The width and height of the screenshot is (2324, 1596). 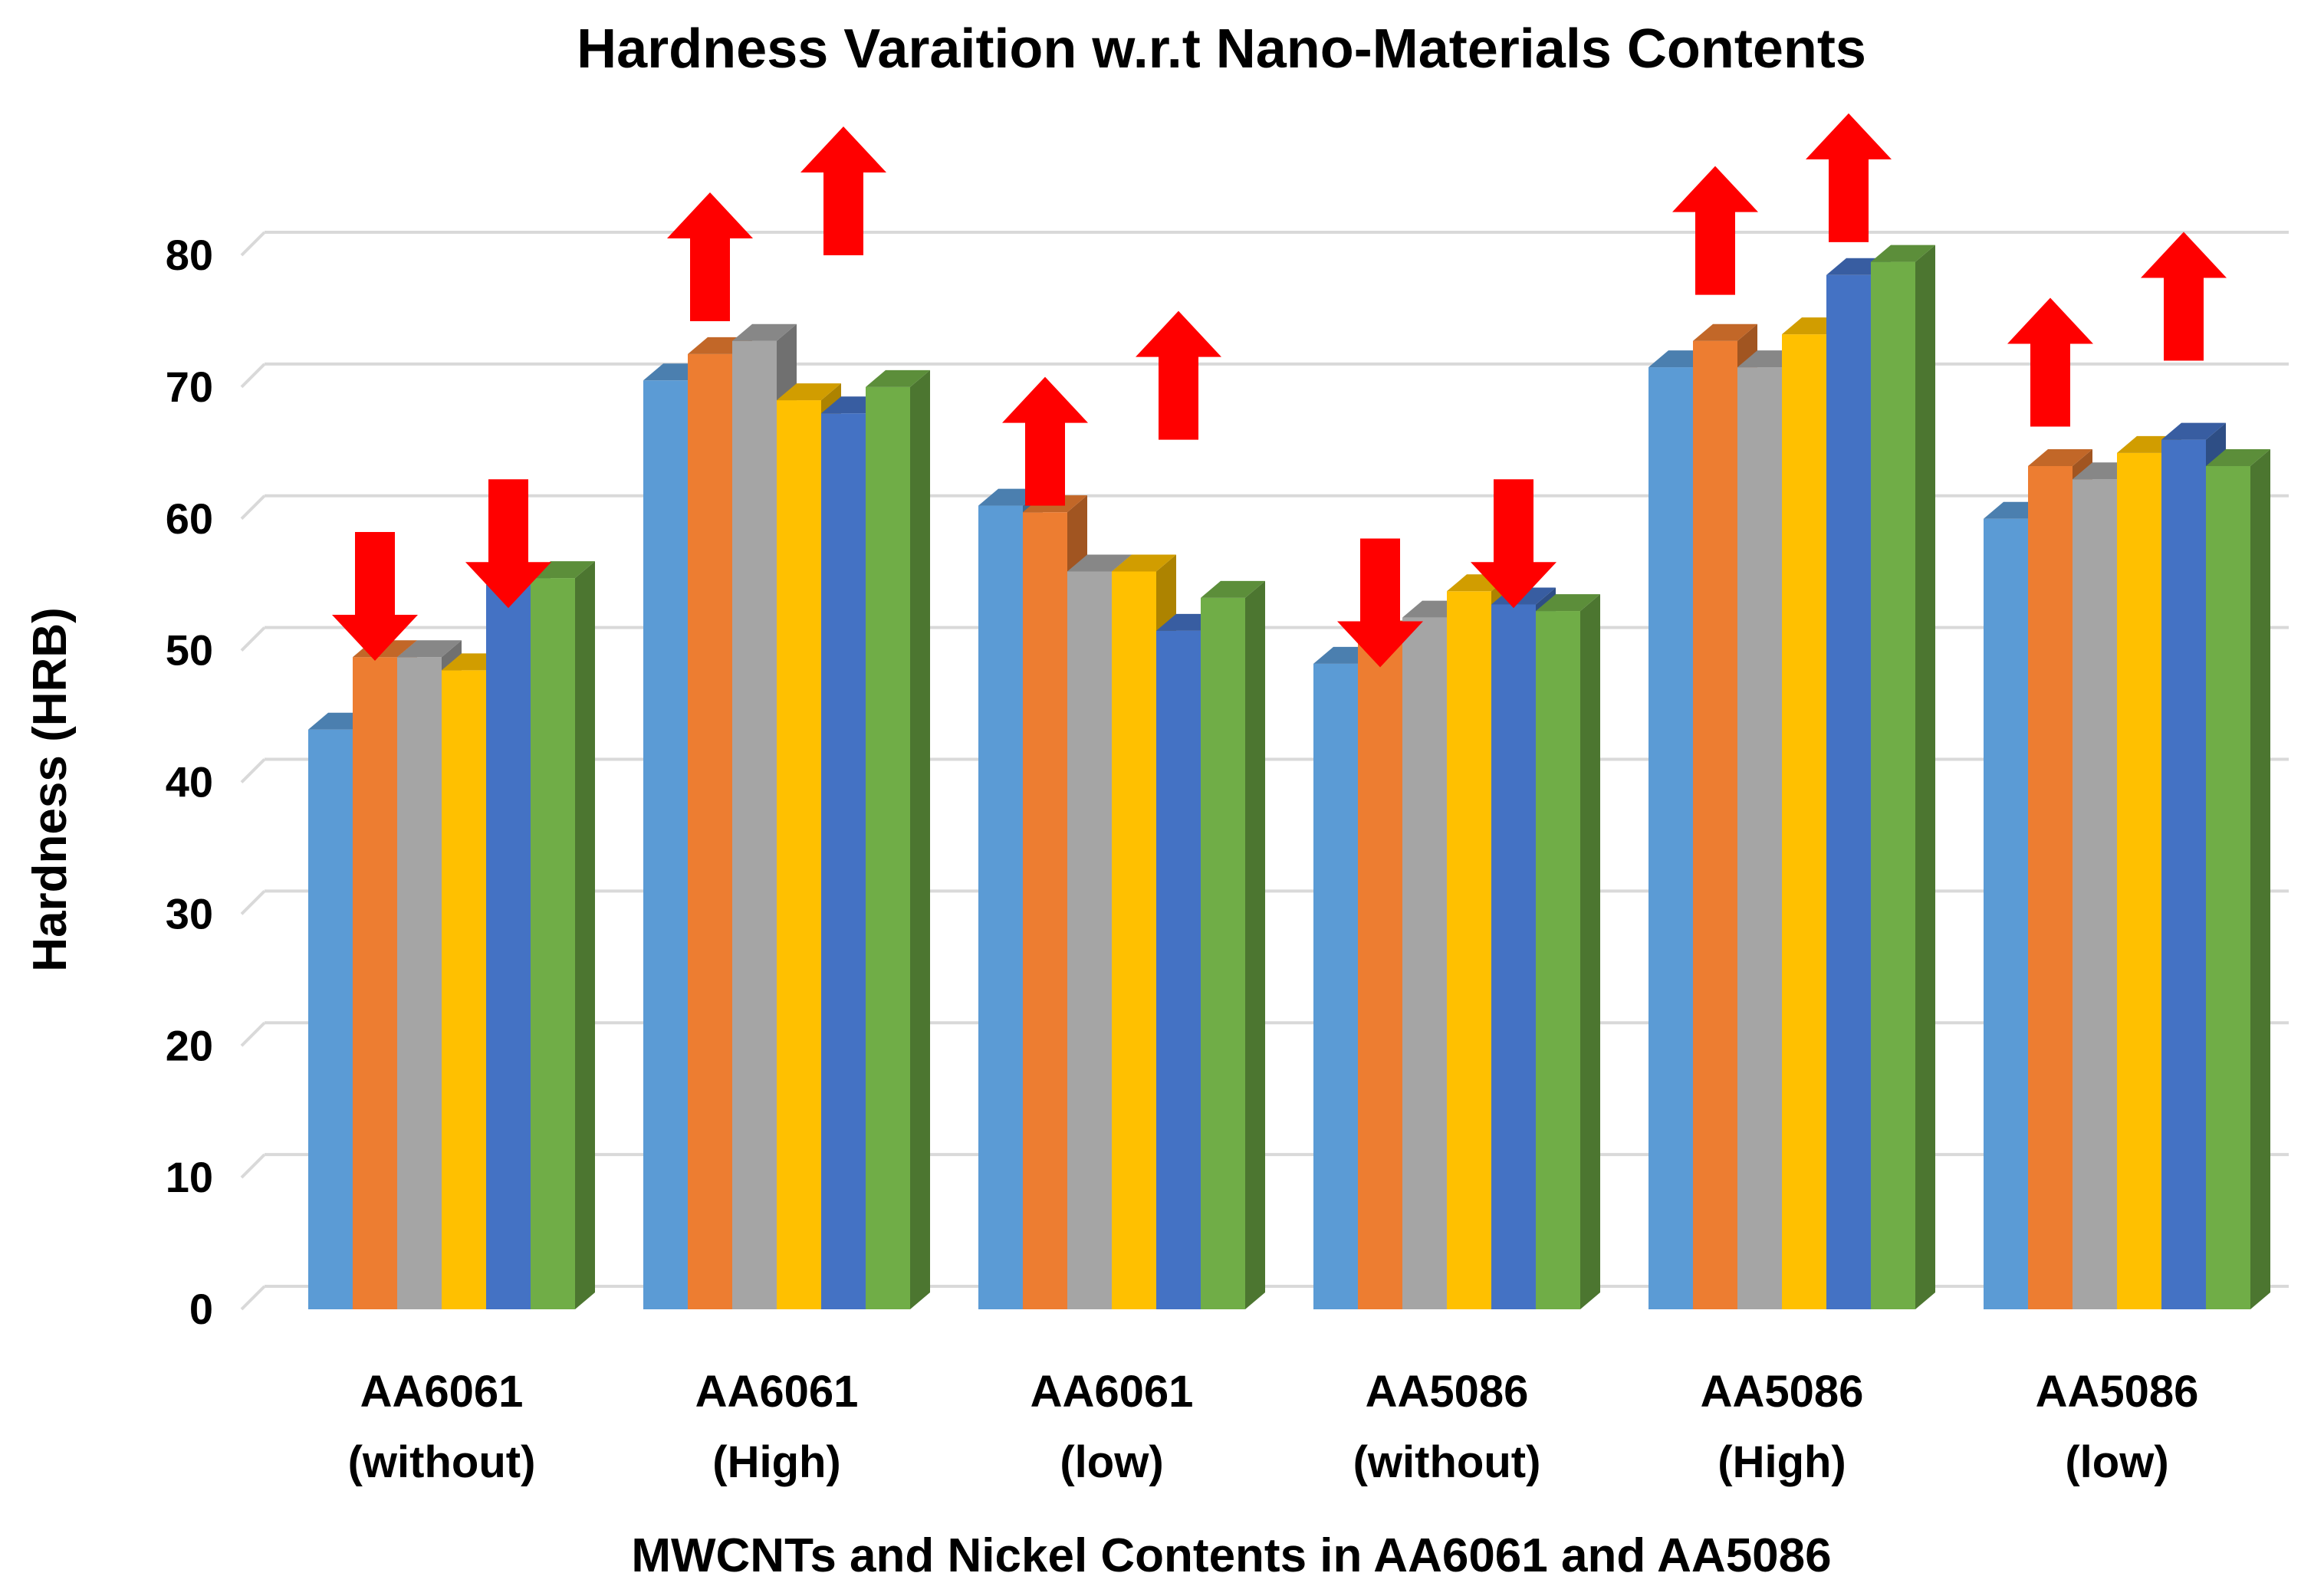 What do you see at coordinates (1112, 1427) in the screenshot?
I see `category-label: AA6061 (low)` at bounding box center [1112, 1427].